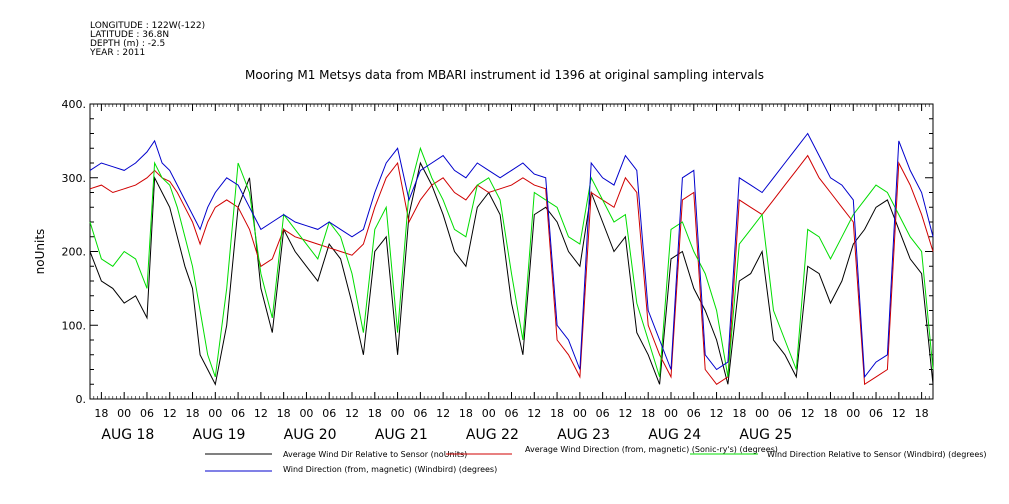 This screenshot has width=1009, height=504. I want to click on longitude-label: LONGITUDE : 122W(-122), so click(148, 26).